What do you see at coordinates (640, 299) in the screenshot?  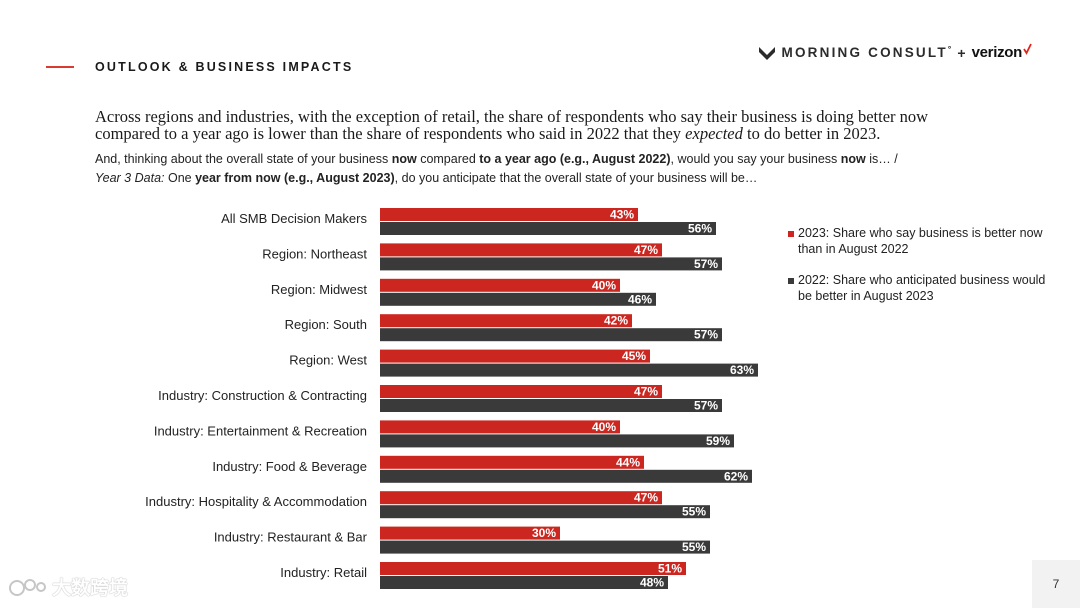 I see `data-label-2022: 46%` at bounding box center [640, 299].